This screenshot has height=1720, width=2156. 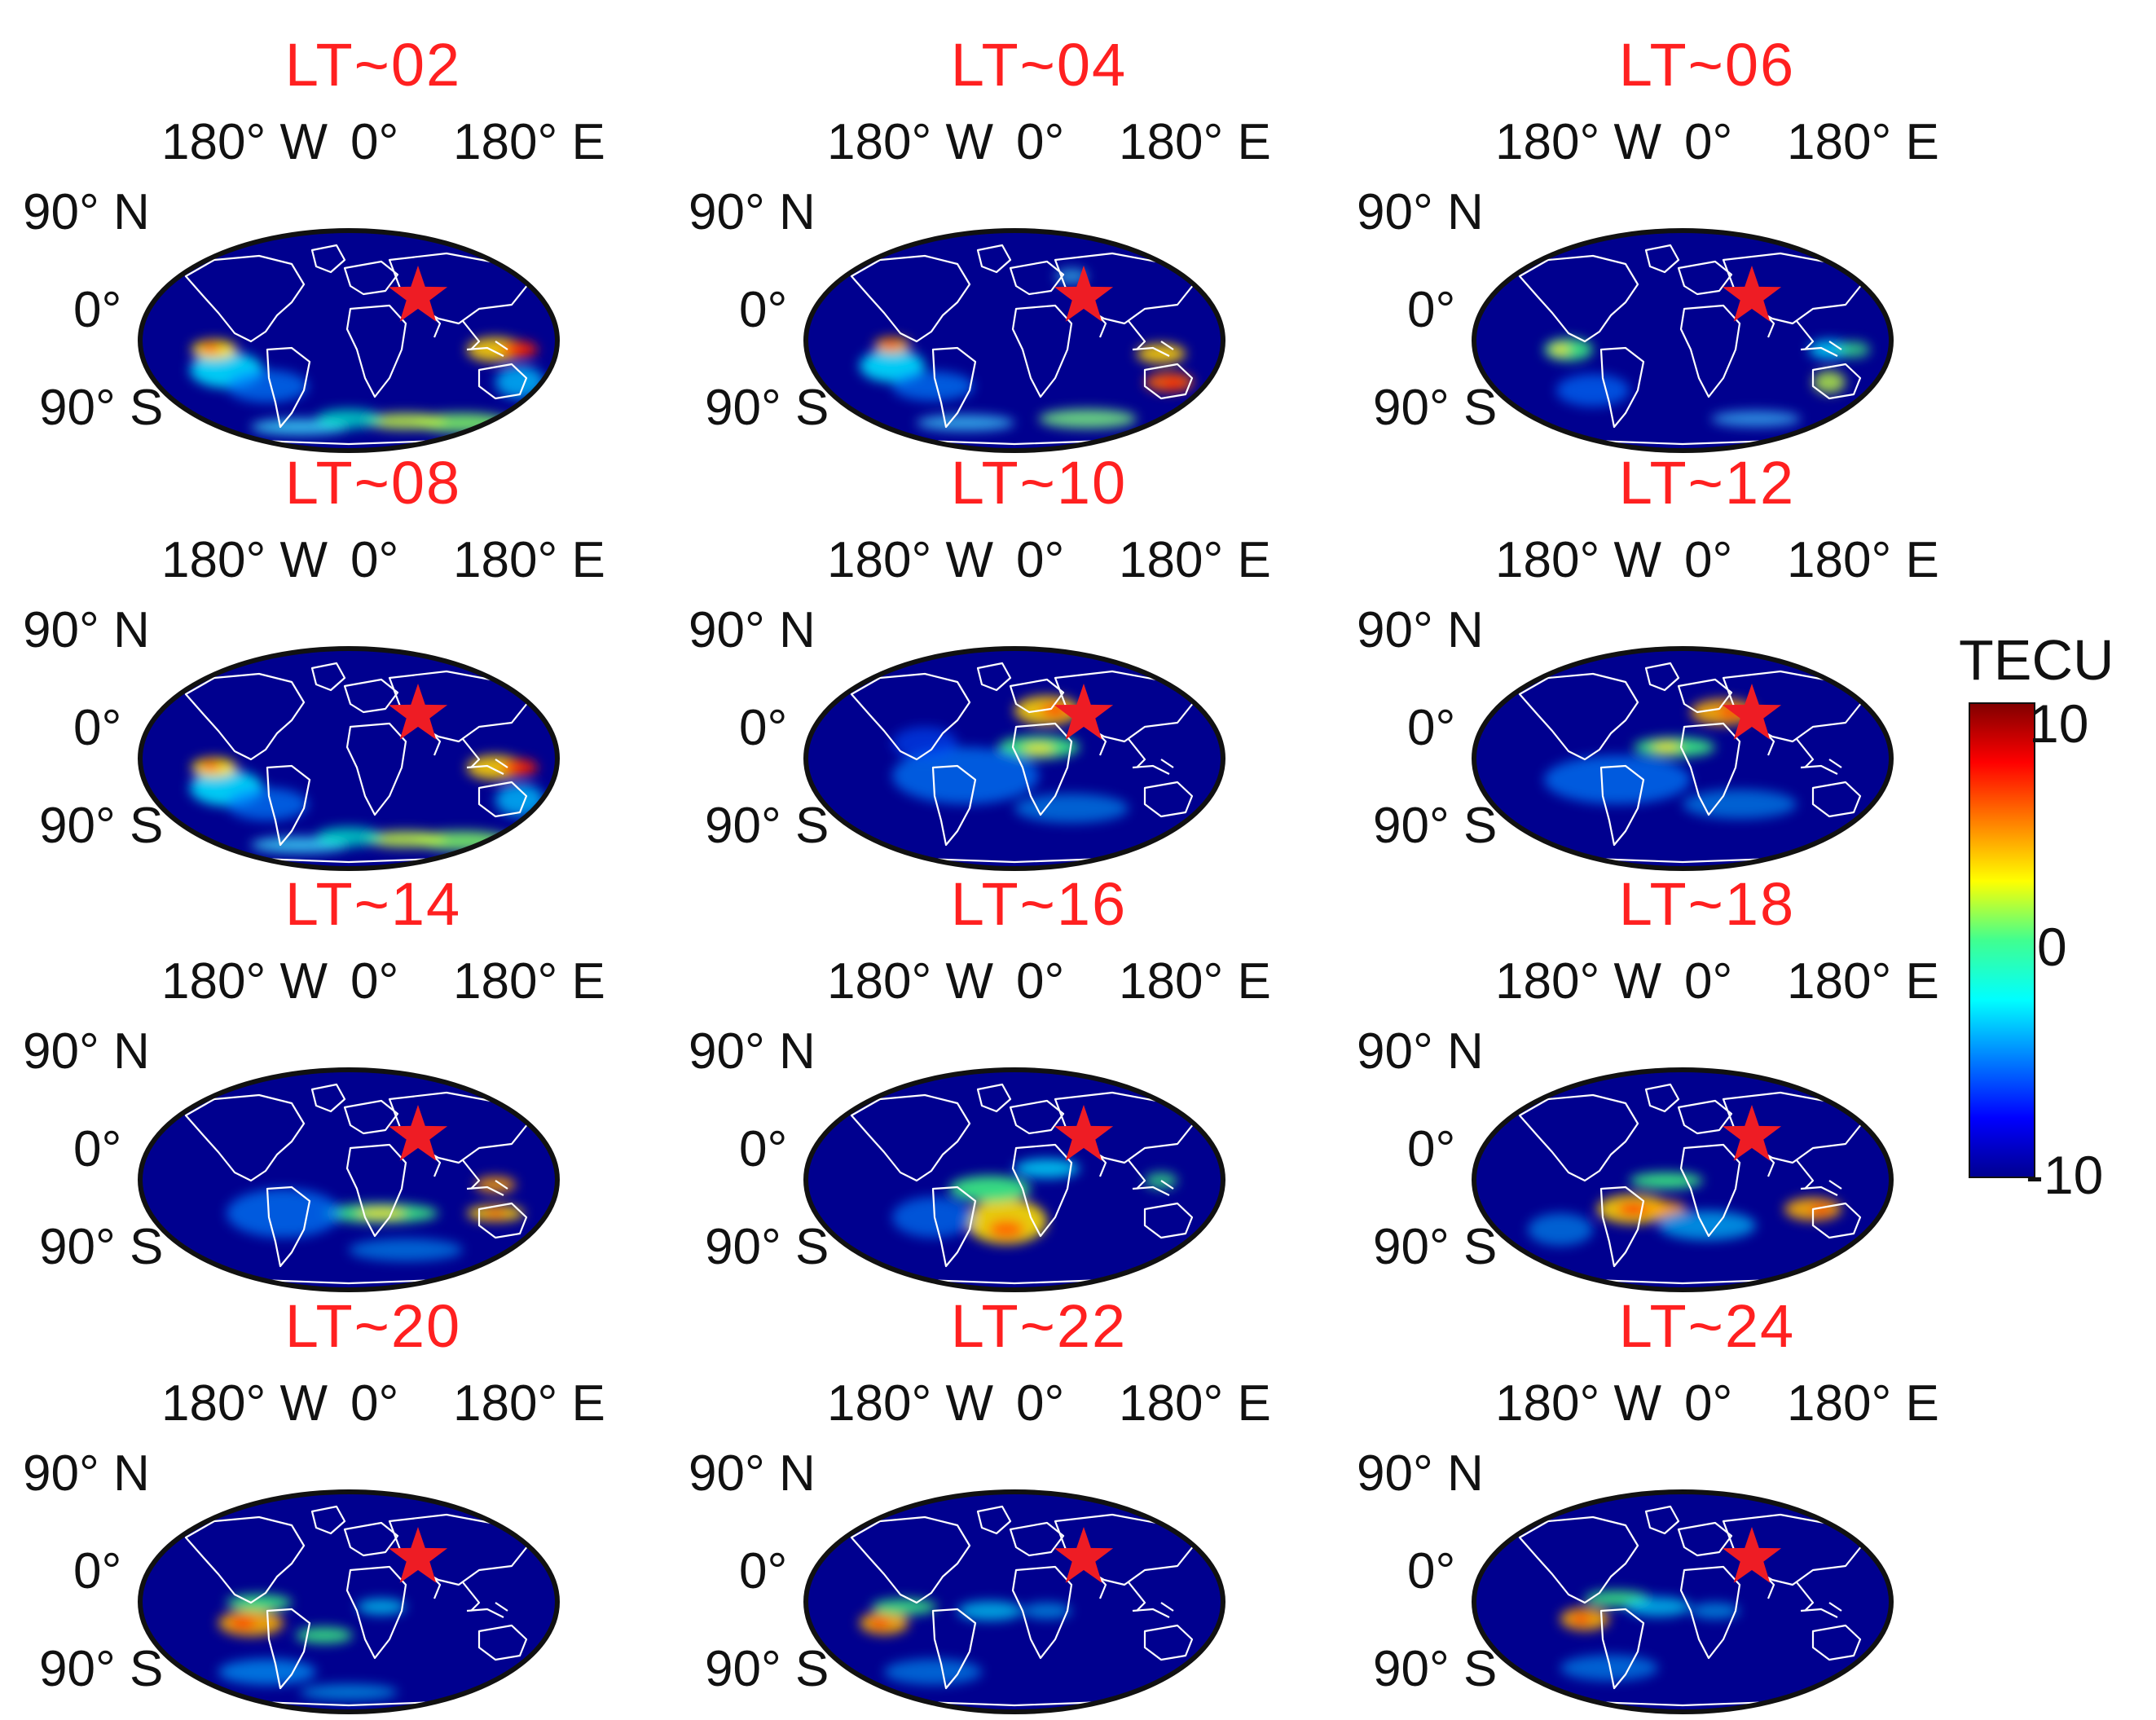 I want to click on panel-title: LT~14, so click(x=373, y=904).